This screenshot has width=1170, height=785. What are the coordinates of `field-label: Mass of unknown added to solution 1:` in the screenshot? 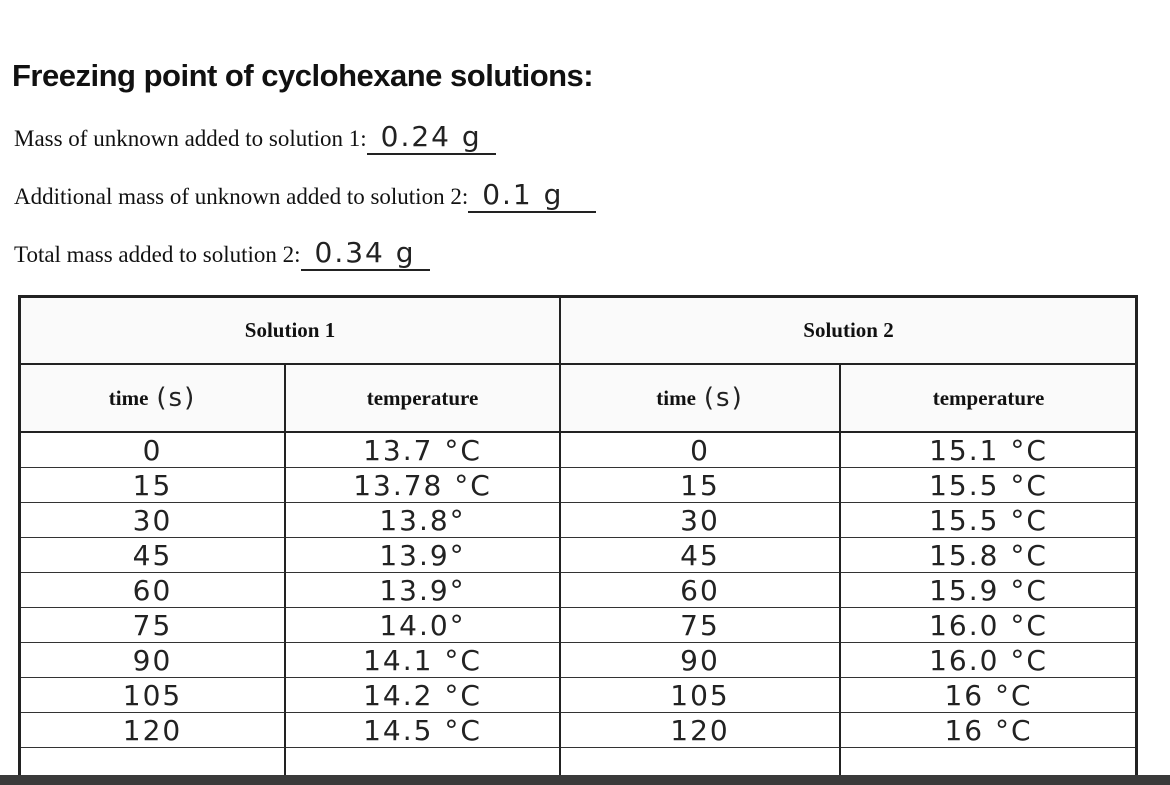 It's located at (190, 138).